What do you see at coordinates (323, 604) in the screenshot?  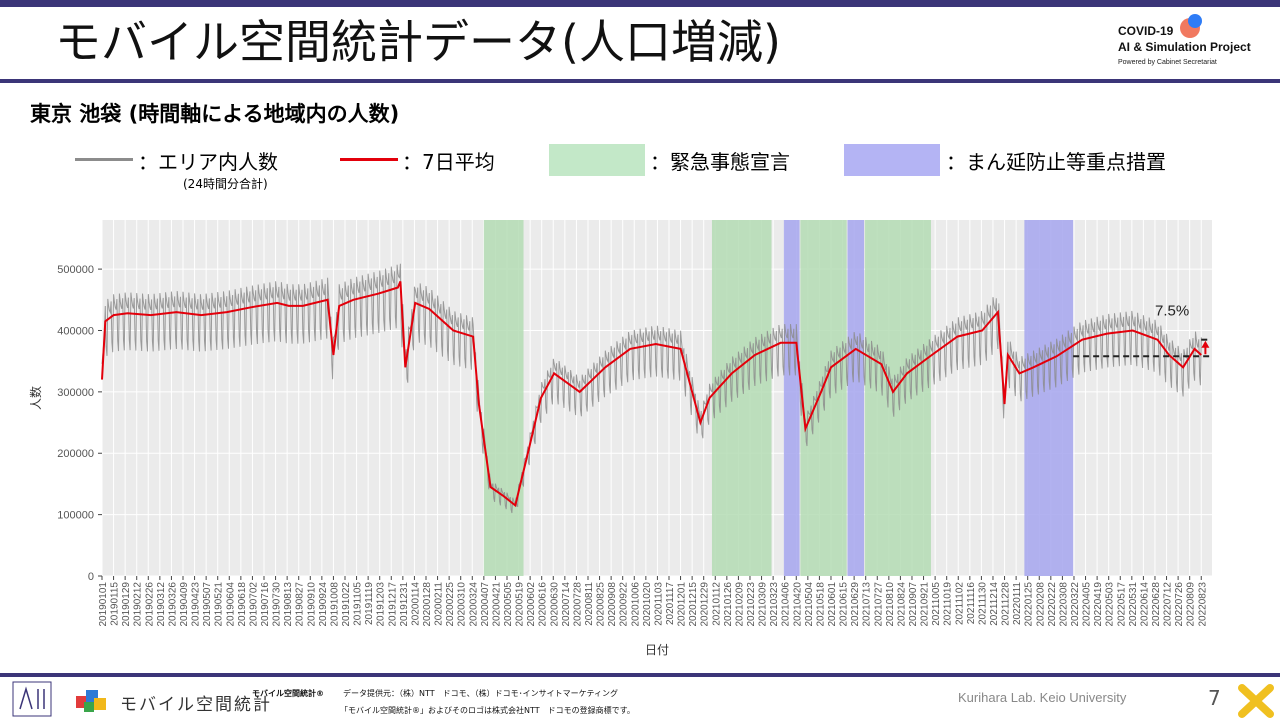 I see `x-tick-label: 20190924` at bounding box center [323, 604].